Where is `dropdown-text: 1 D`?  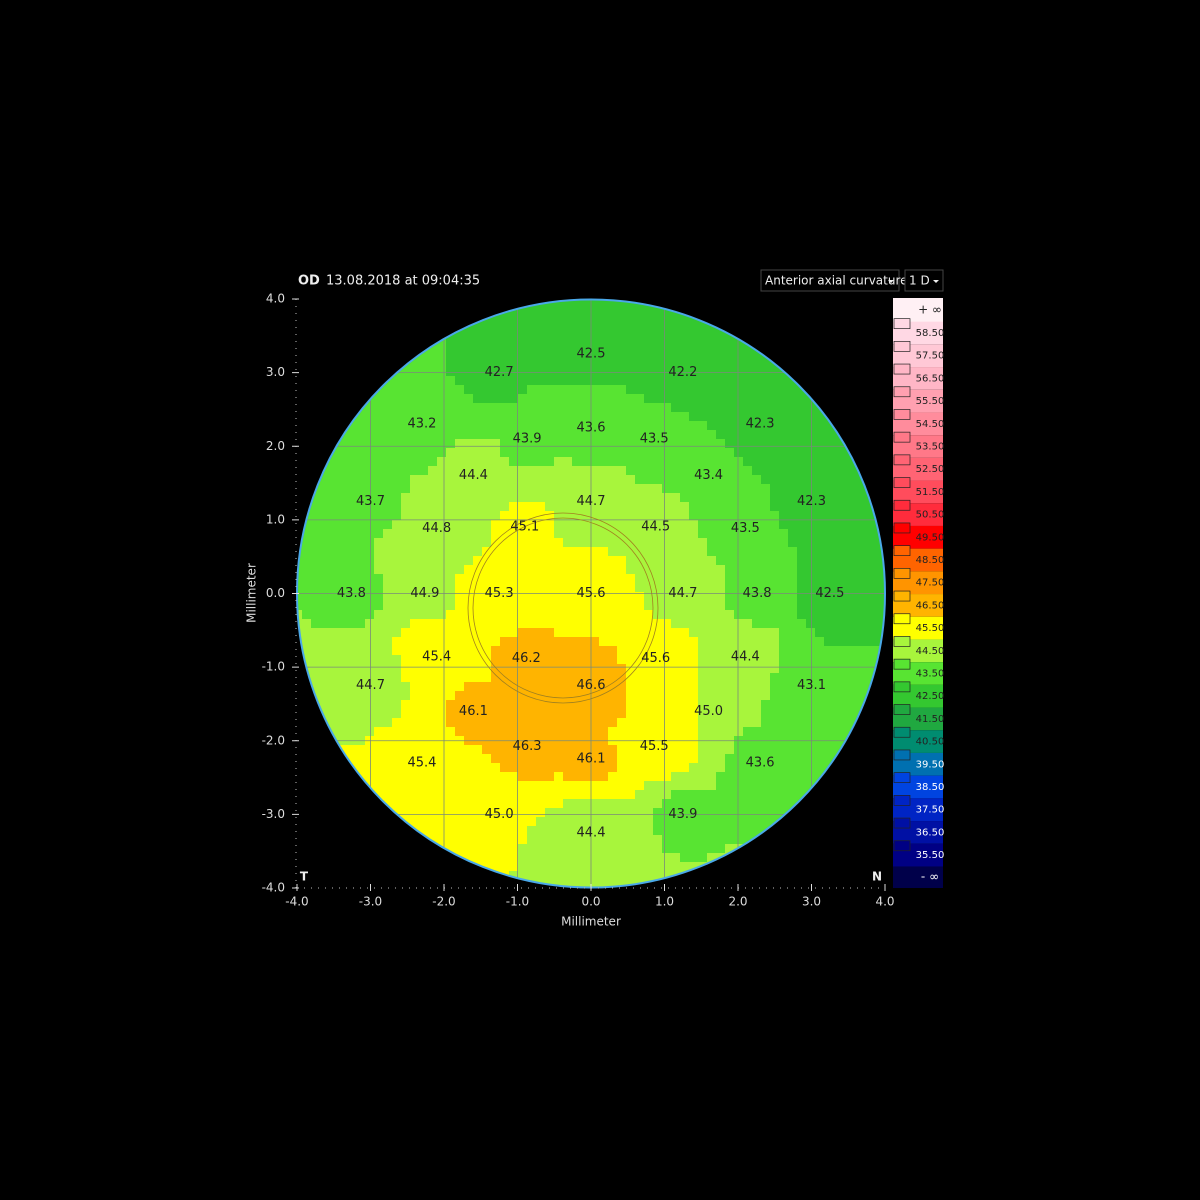
dropdown-text: 1 D is located at coordinates (919, 281).